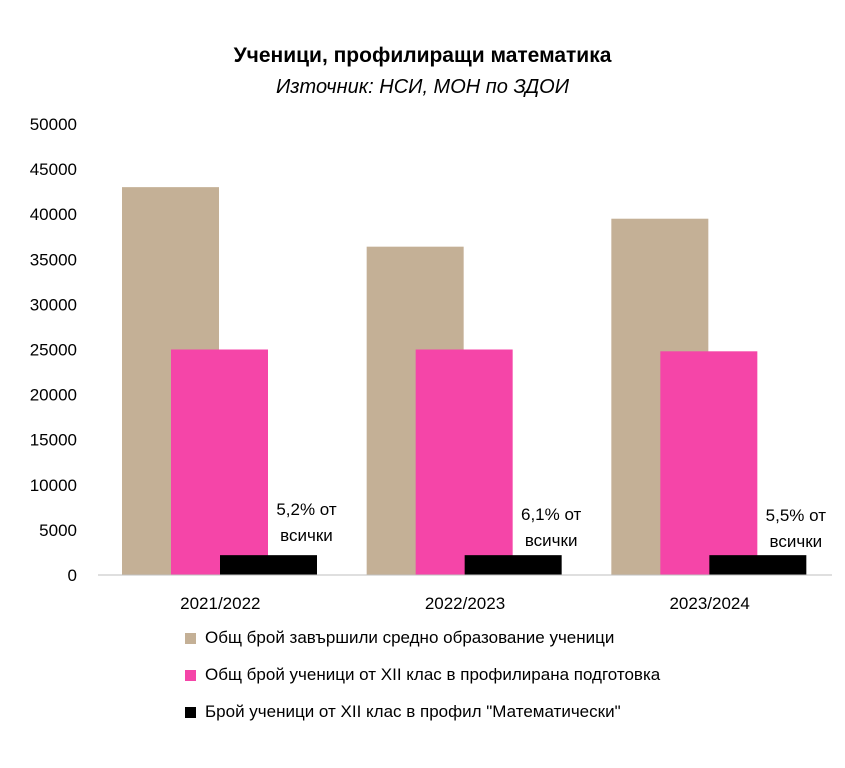 Image resolution: width=845 pixels, height=768 pixels. Describe the element at coordinates (53, 485) in the screenshot. I see `y-tick-label: 10000` at that location.